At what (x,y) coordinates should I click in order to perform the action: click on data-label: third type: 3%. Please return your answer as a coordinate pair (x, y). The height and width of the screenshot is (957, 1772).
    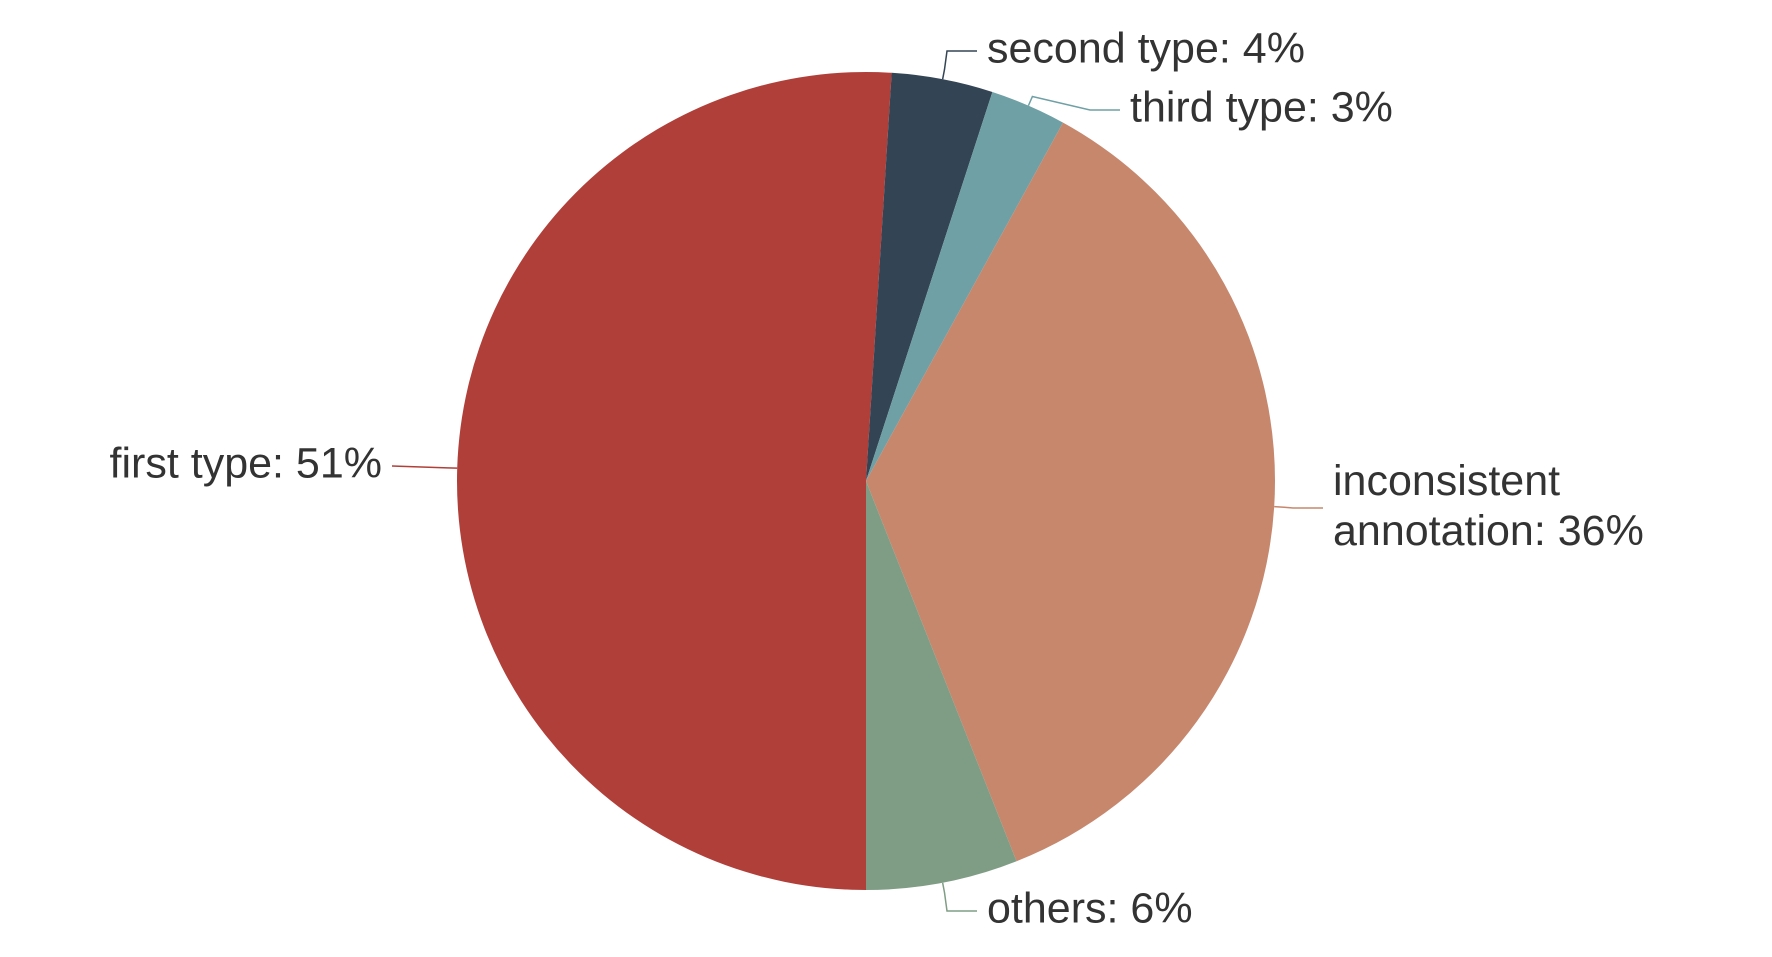
    Looking at the image, I should click on (1261, 107).